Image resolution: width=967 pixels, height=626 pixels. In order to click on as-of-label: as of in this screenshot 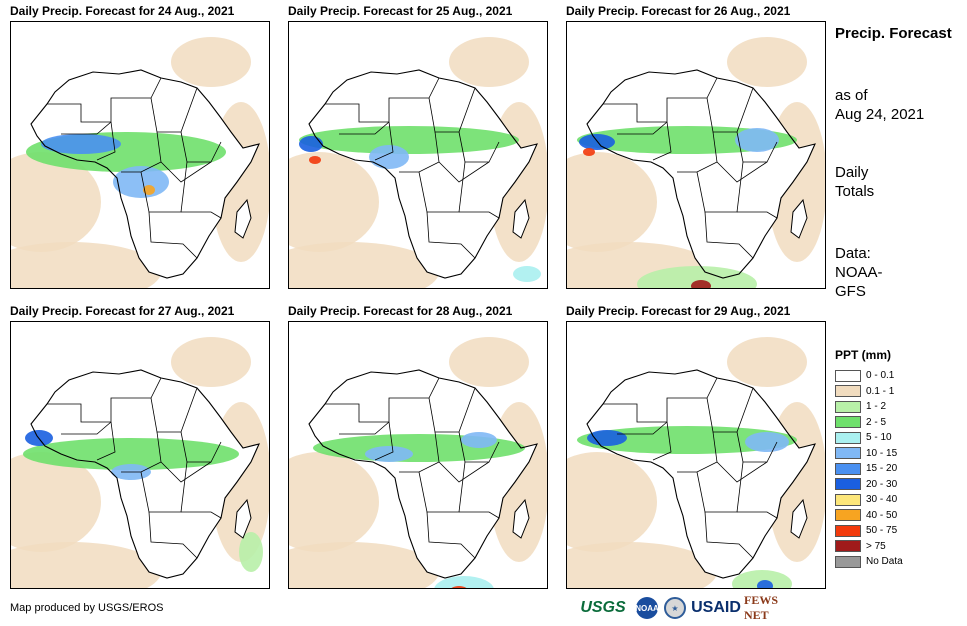, I will do `click(851, 95)`.